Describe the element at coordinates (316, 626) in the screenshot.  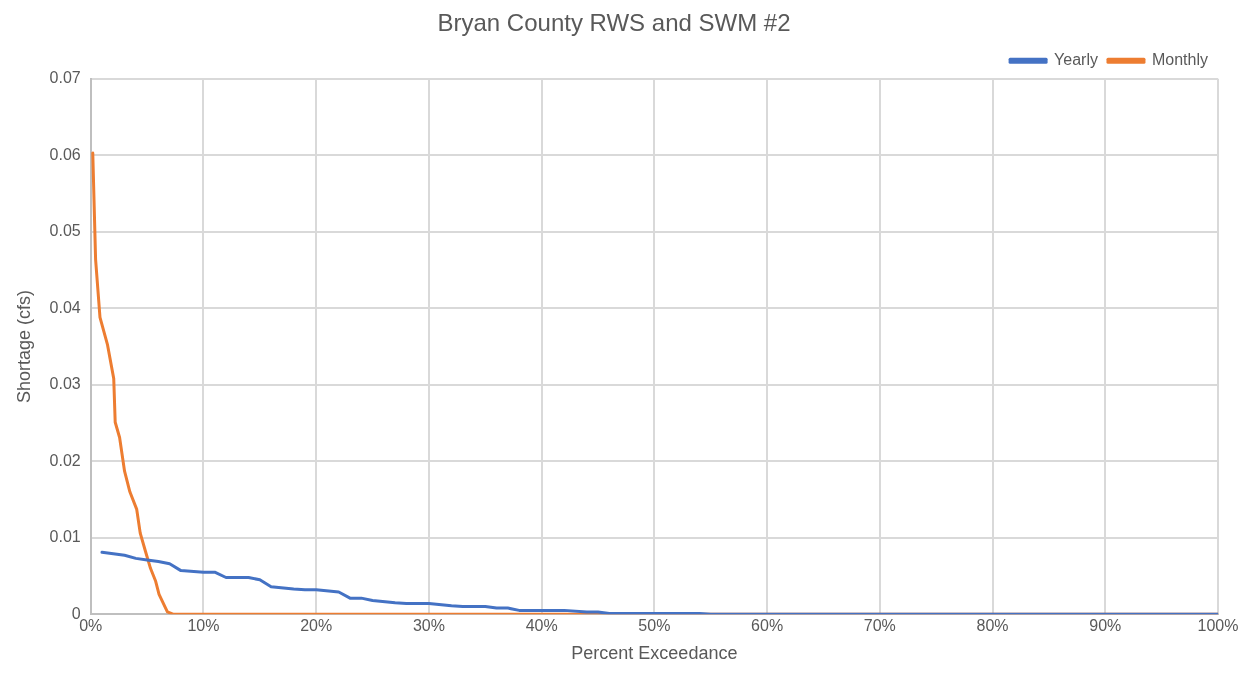
I see `x-tick-label: 20%` at that location.